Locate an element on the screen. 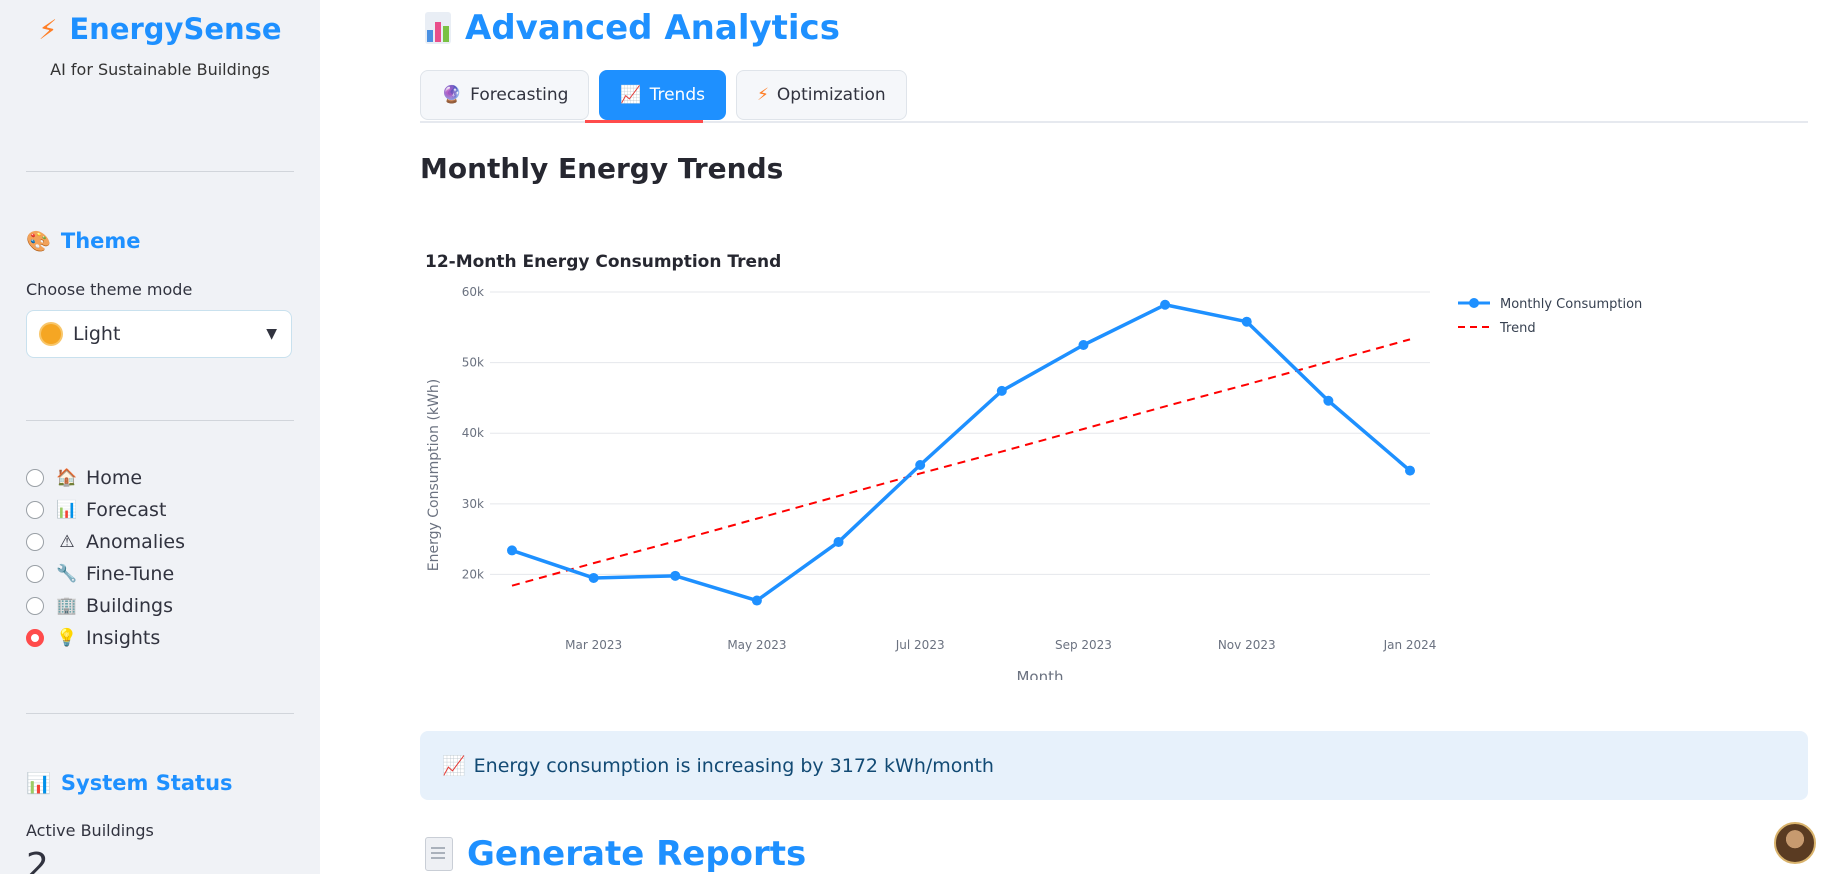 Image resolution: width=1829 pixels, height=874 pixels. crystal-ball-icon: 🔮 is located at coordinates (452, 95).